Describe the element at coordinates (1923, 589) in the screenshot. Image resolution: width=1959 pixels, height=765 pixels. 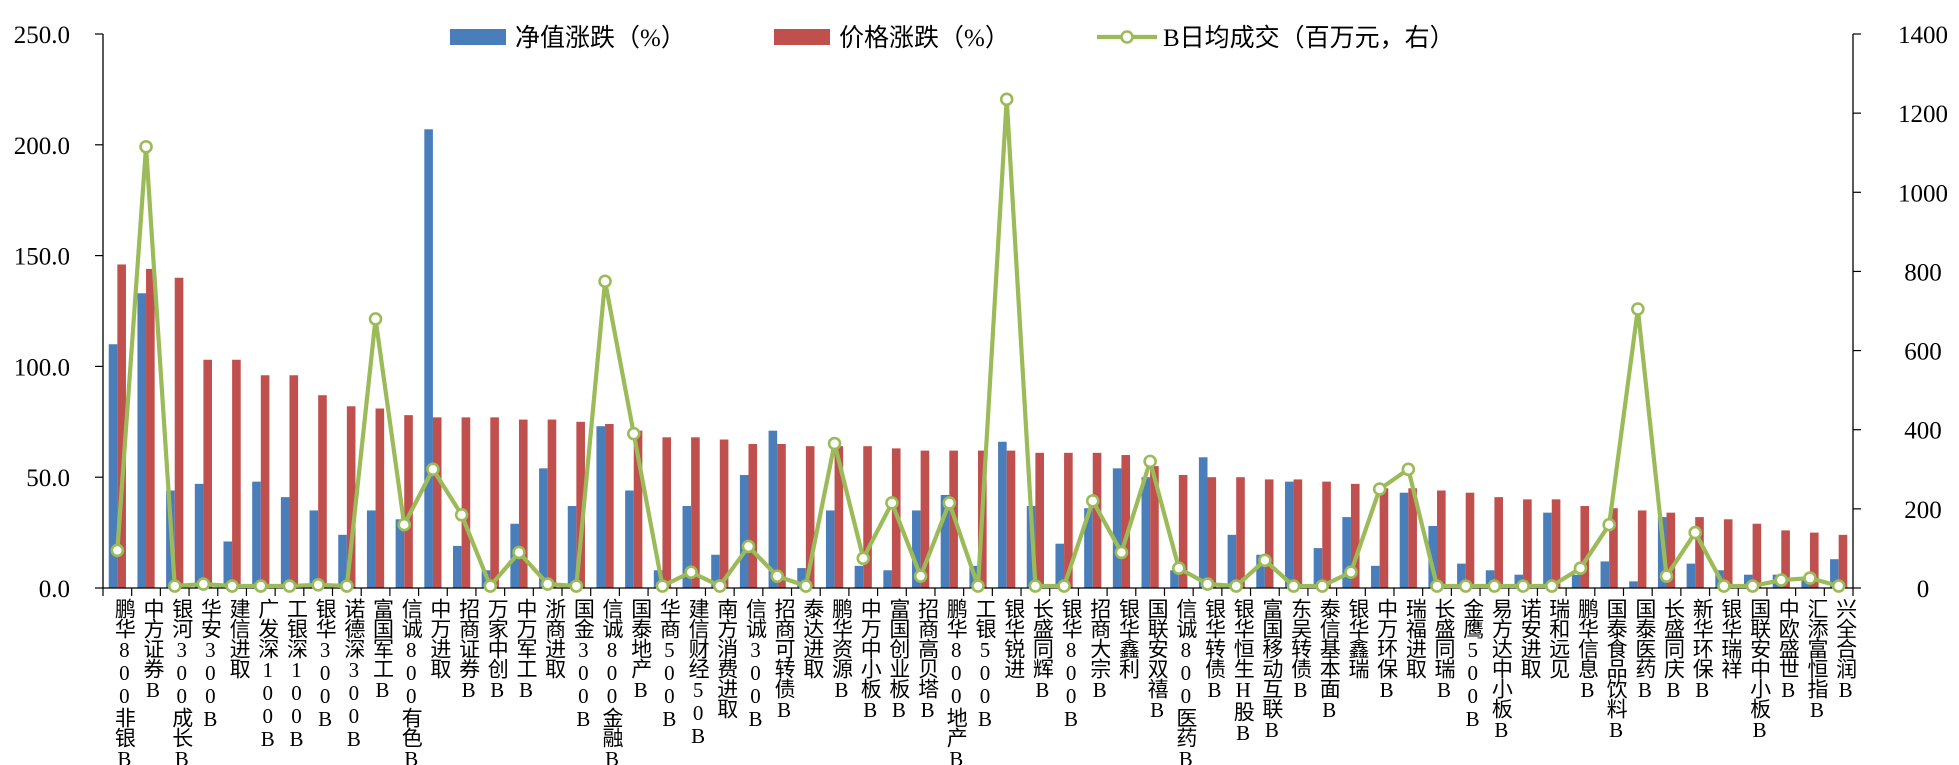
I see `right-tick-label: 0` at that location.